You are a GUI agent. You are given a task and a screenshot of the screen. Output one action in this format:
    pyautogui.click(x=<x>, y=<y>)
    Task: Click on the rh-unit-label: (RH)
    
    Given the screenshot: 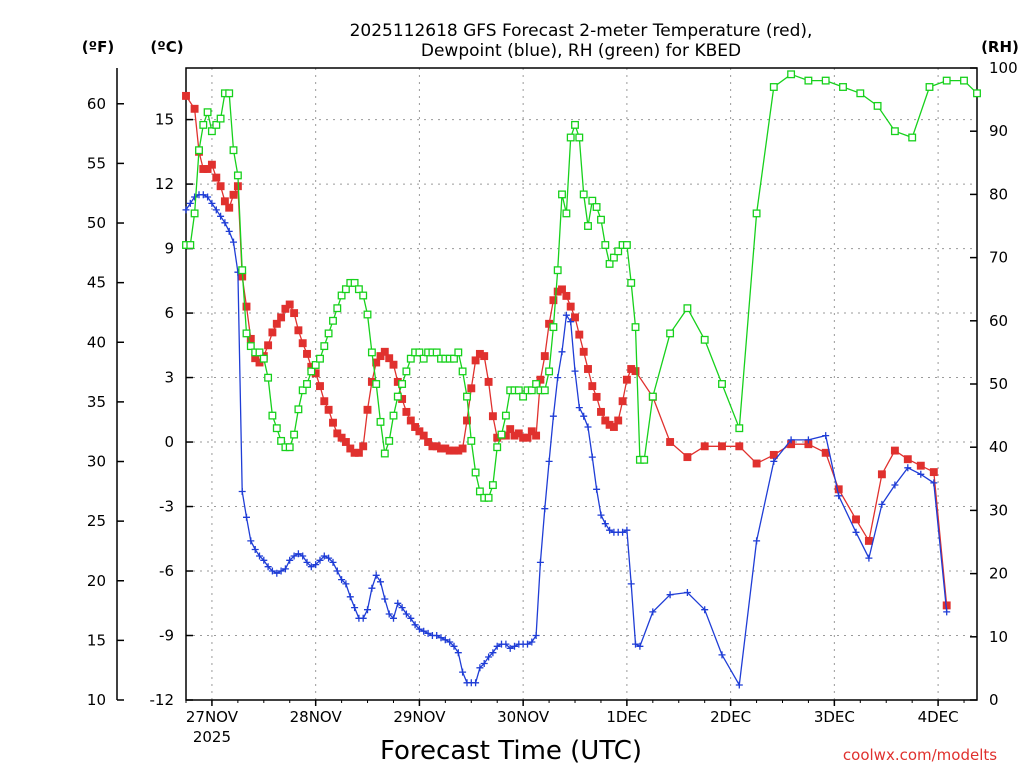 What is the action you would take?
    pyautogui.click(x=1000, y=47)
    